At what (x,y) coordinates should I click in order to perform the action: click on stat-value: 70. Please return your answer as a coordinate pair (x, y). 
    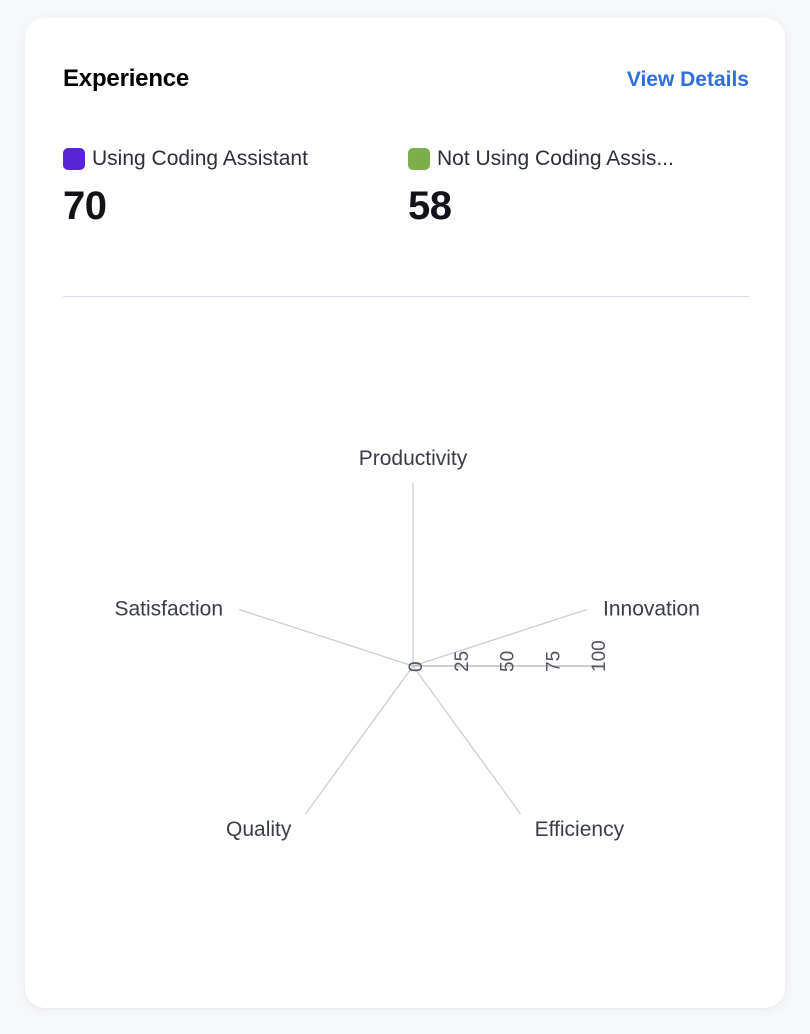
    Looking at the image, I should click on (85, 206).